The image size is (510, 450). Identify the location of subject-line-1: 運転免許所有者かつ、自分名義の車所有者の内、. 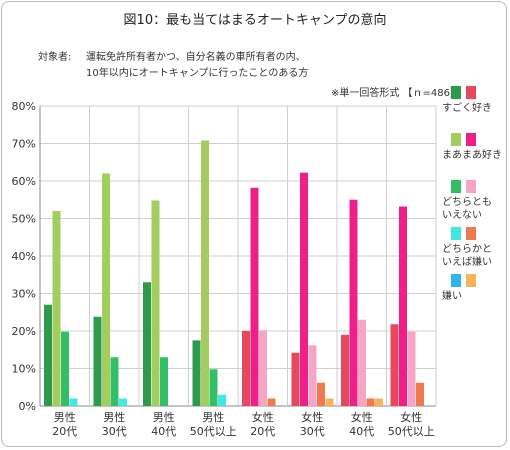
(196, 57).